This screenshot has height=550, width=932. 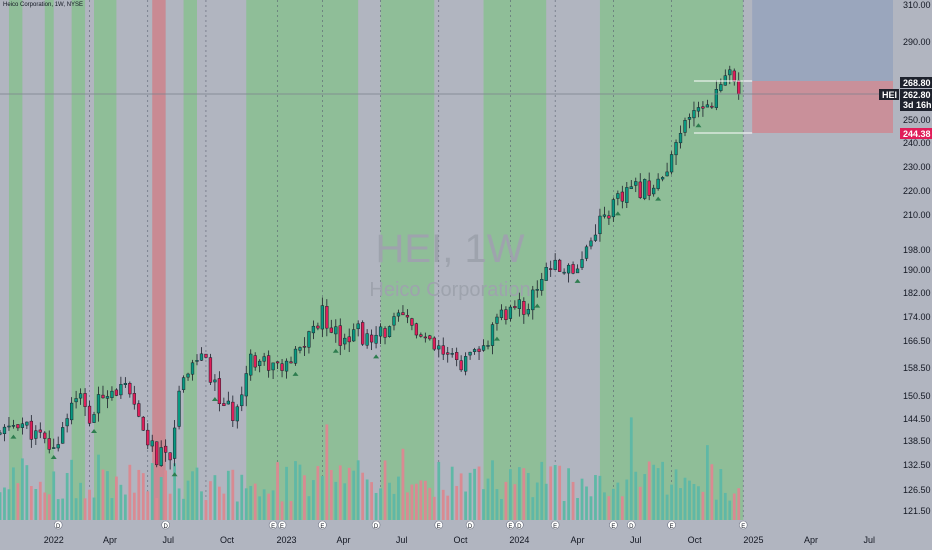 I want to click on time-tick-14: Jul, so click(x=869, y=540).